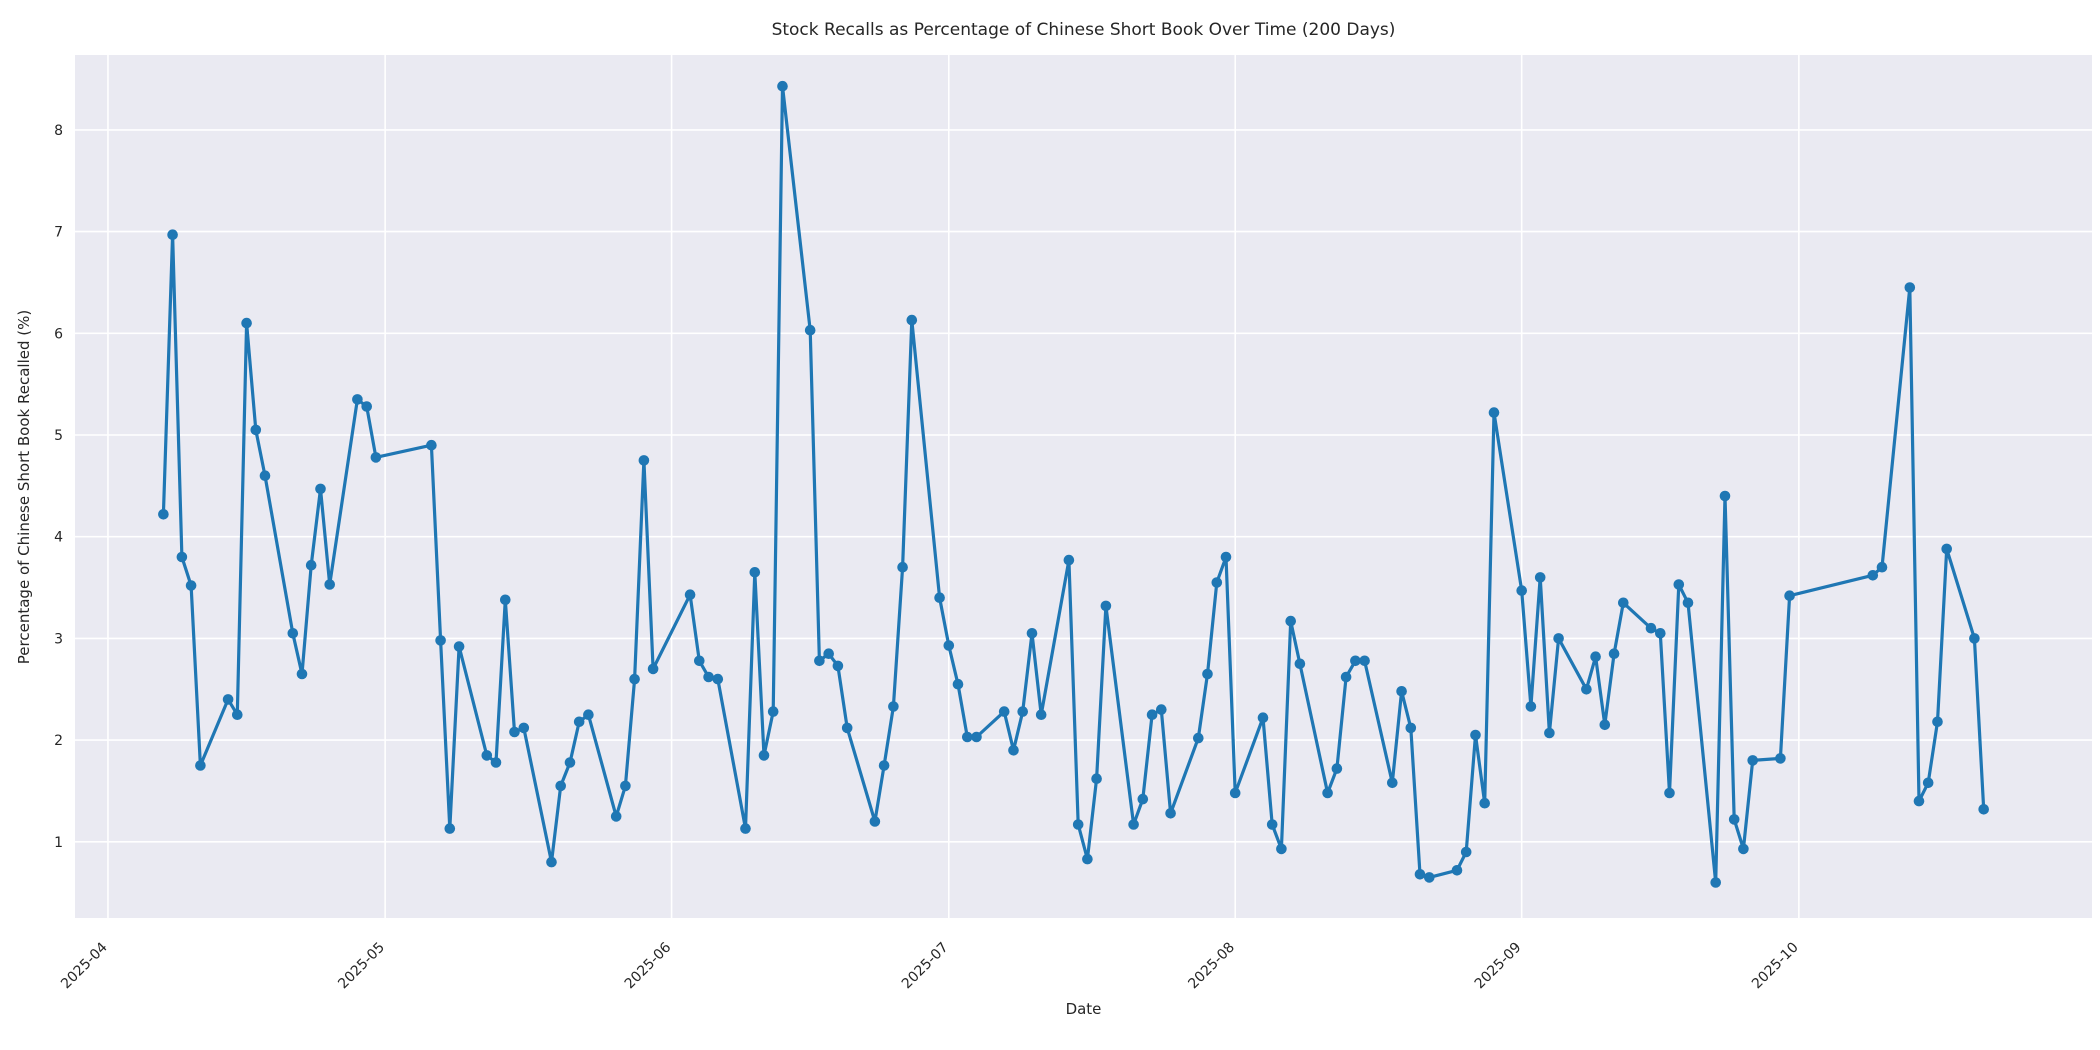 The height and width of the screenshot is (1050, 2100). Describe the element at coordinates (925, 966) in the screenshot. I see `x-tick-label: 2025-07` at that location.